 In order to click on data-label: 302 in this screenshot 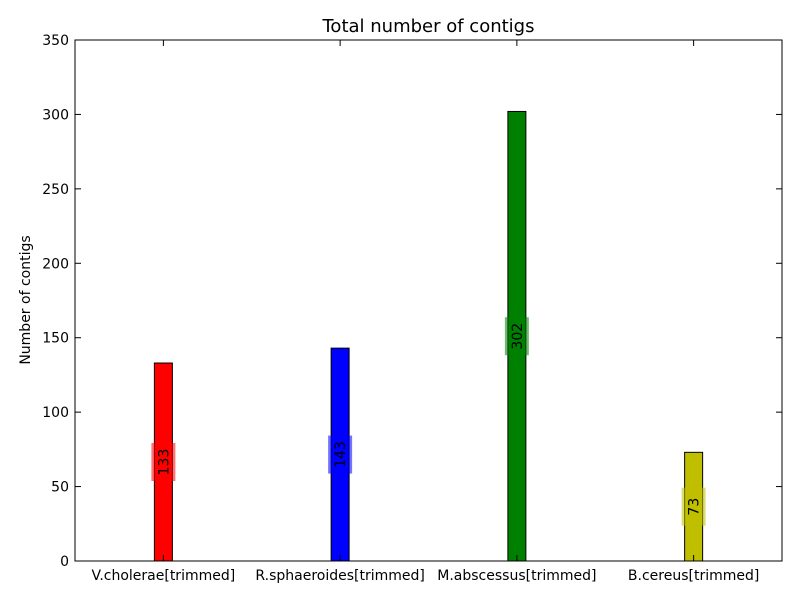, I will do `click(518, 336)`.